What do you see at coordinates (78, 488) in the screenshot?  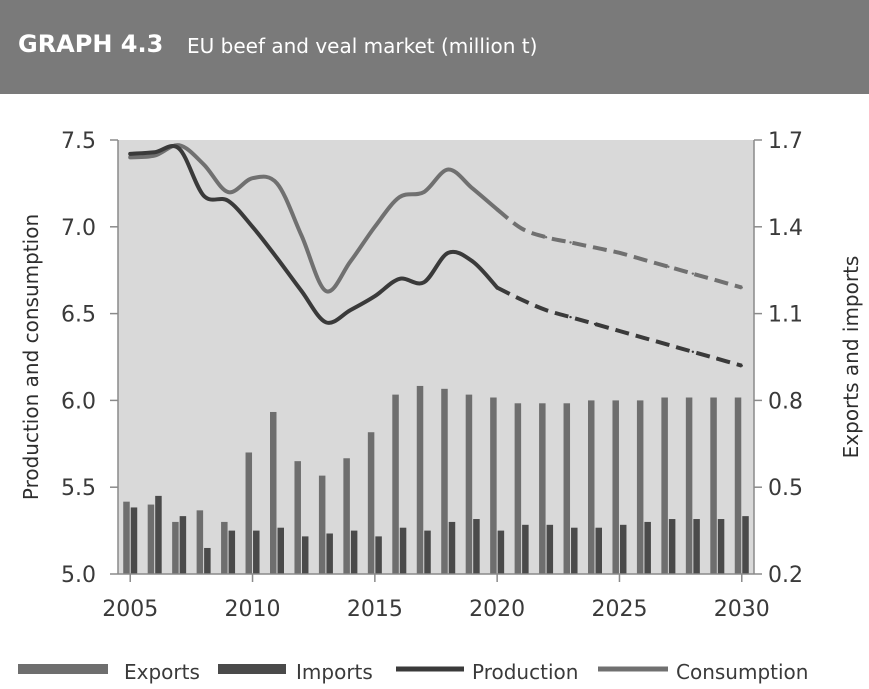 I see `y-left-tick-label-5.5: 5.5` at bounding box center [78, 488].